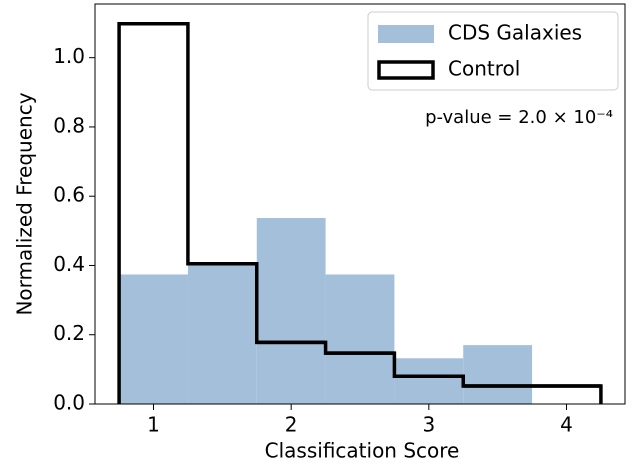 The width and height of the screenshot is (641, 468). What do you see at coordinates (566, 425) in the screenshot?
I see `x-tick-label: 4` at bounding box center [566, 425].